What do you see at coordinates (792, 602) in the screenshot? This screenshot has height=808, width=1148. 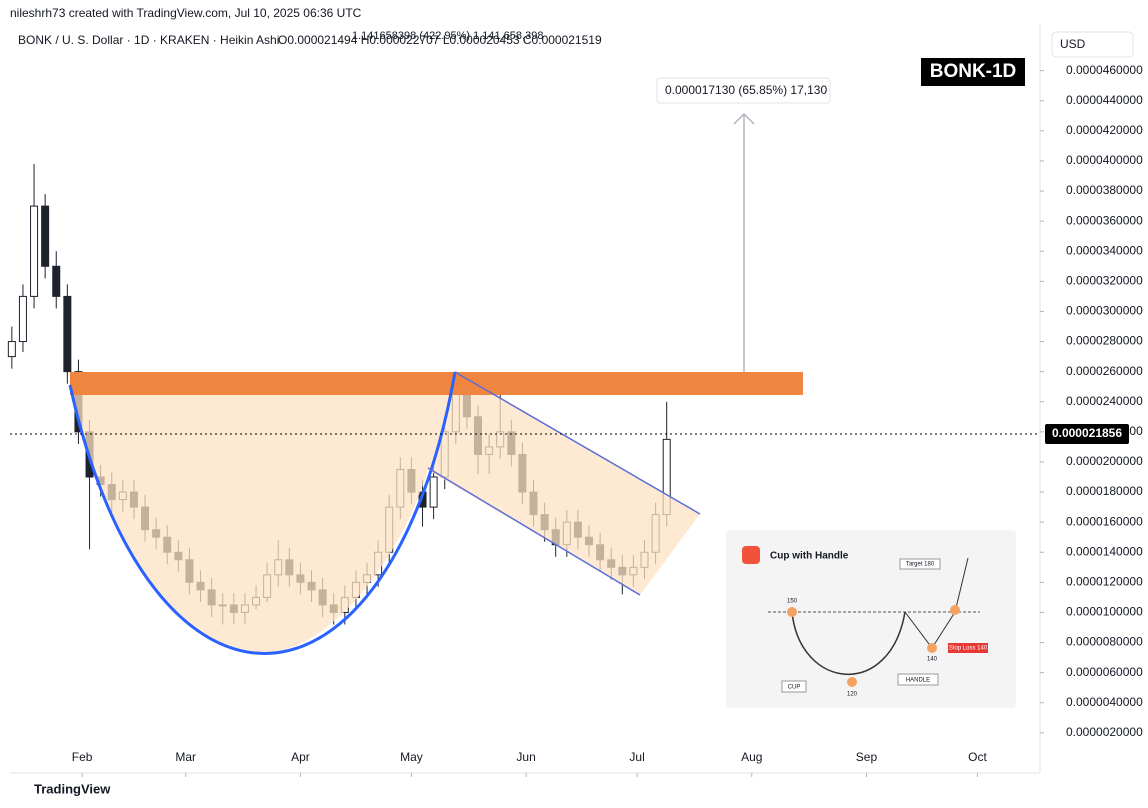 I see `inset-rim: 150` at bounding box center [792, 602].